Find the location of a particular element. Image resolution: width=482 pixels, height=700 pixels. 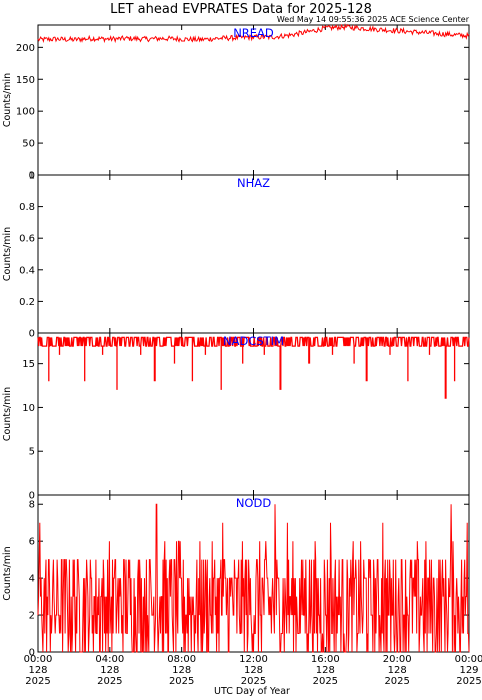

y-tick-label: 2 is located at coordinates (32, 616).